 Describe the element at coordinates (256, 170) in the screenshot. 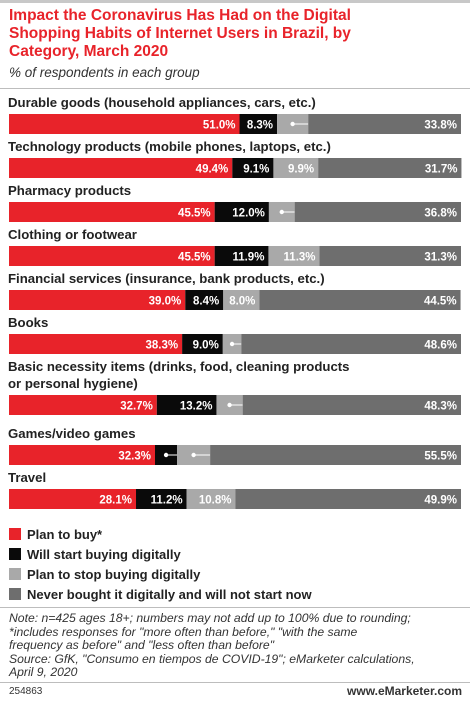

I see `data-label: 9.1%` at that location.